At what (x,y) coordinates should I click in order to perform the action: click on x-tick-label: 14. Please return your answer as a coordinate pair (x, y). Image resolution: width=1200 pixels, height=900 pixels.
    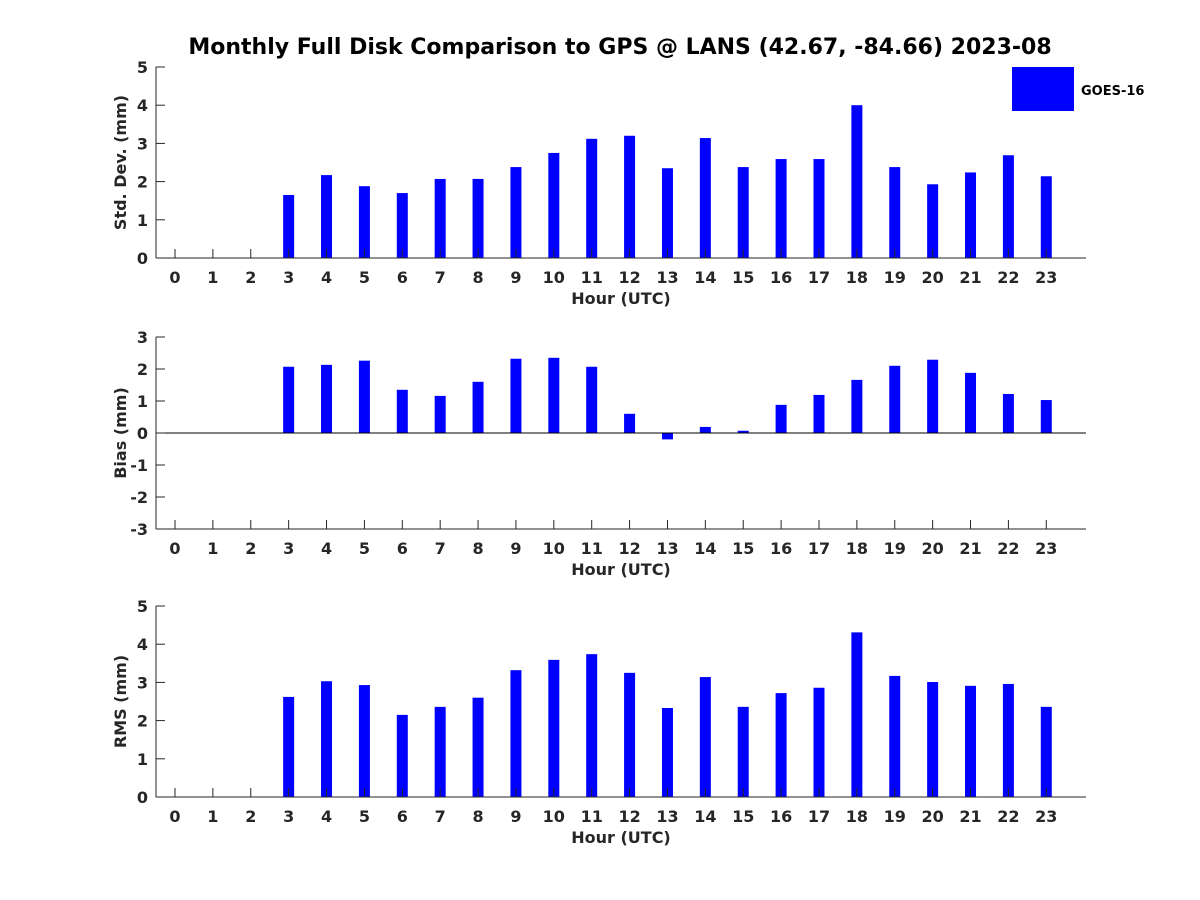
    Looking at the image, I should click on (705, 816).